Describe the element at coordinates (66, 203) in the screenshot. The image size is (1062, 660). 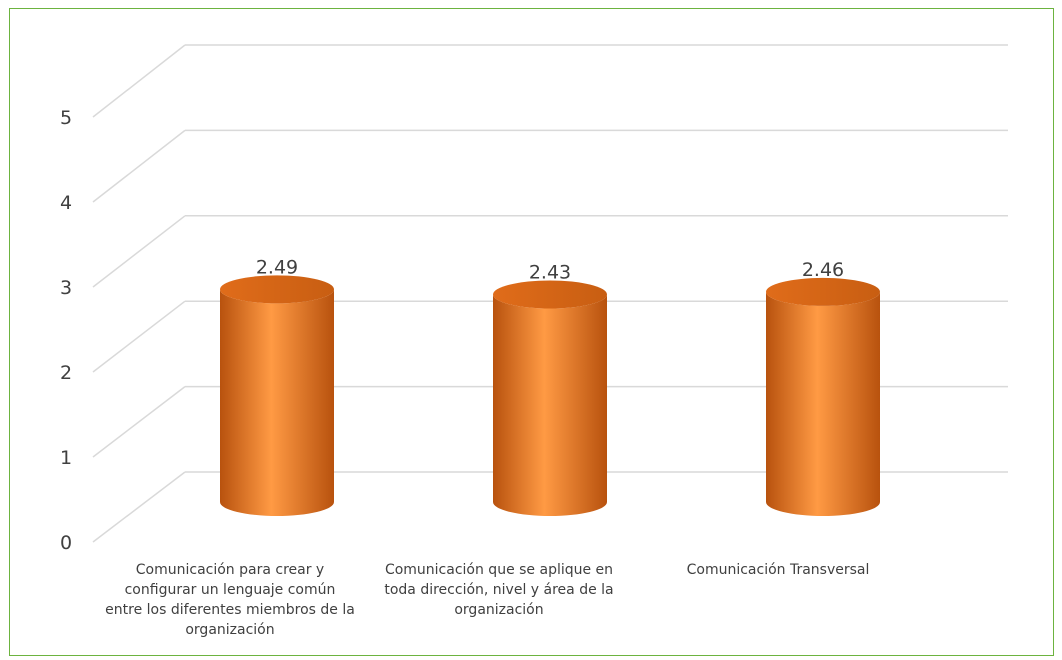
I see `y-tick-label: 4` at that location.